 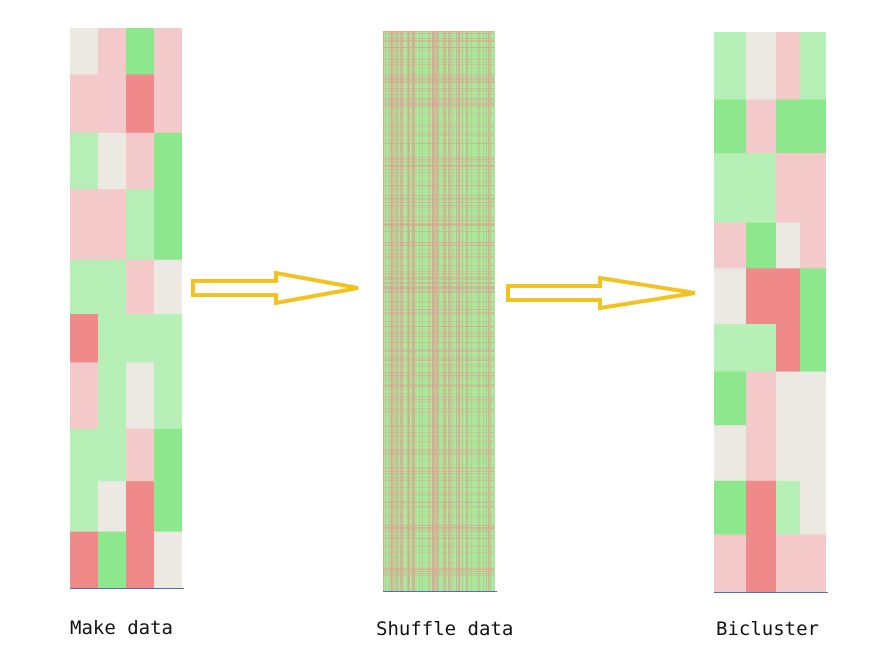 What do you see at coordinates (440, 591) in the screenshot?
I see `shuffle-data-baseline` at bounding box center [440, 591].